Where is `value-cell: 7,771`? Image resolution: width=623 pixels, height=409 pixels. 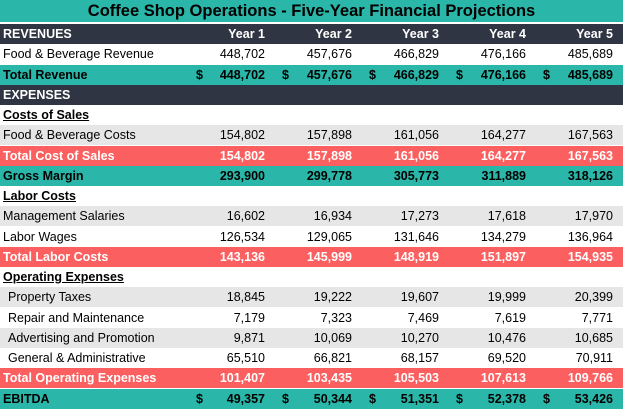
value-cell: 7,771 is located at coordinates (597, 317).